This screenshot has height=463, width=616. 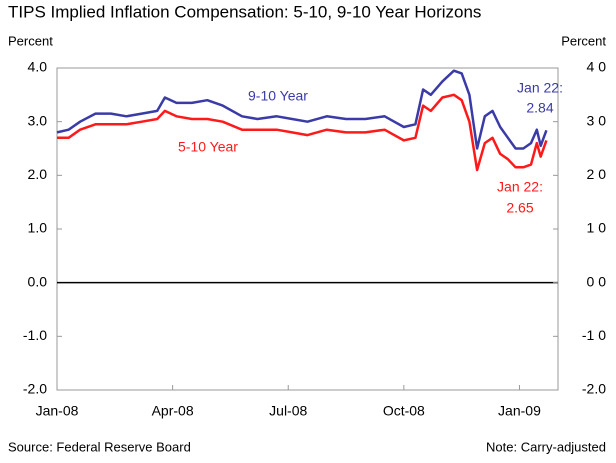 What do you see at coordinates (539, 108) in the screenshot?
I see `annotation: 2.84` at bounding box center [539, 108].